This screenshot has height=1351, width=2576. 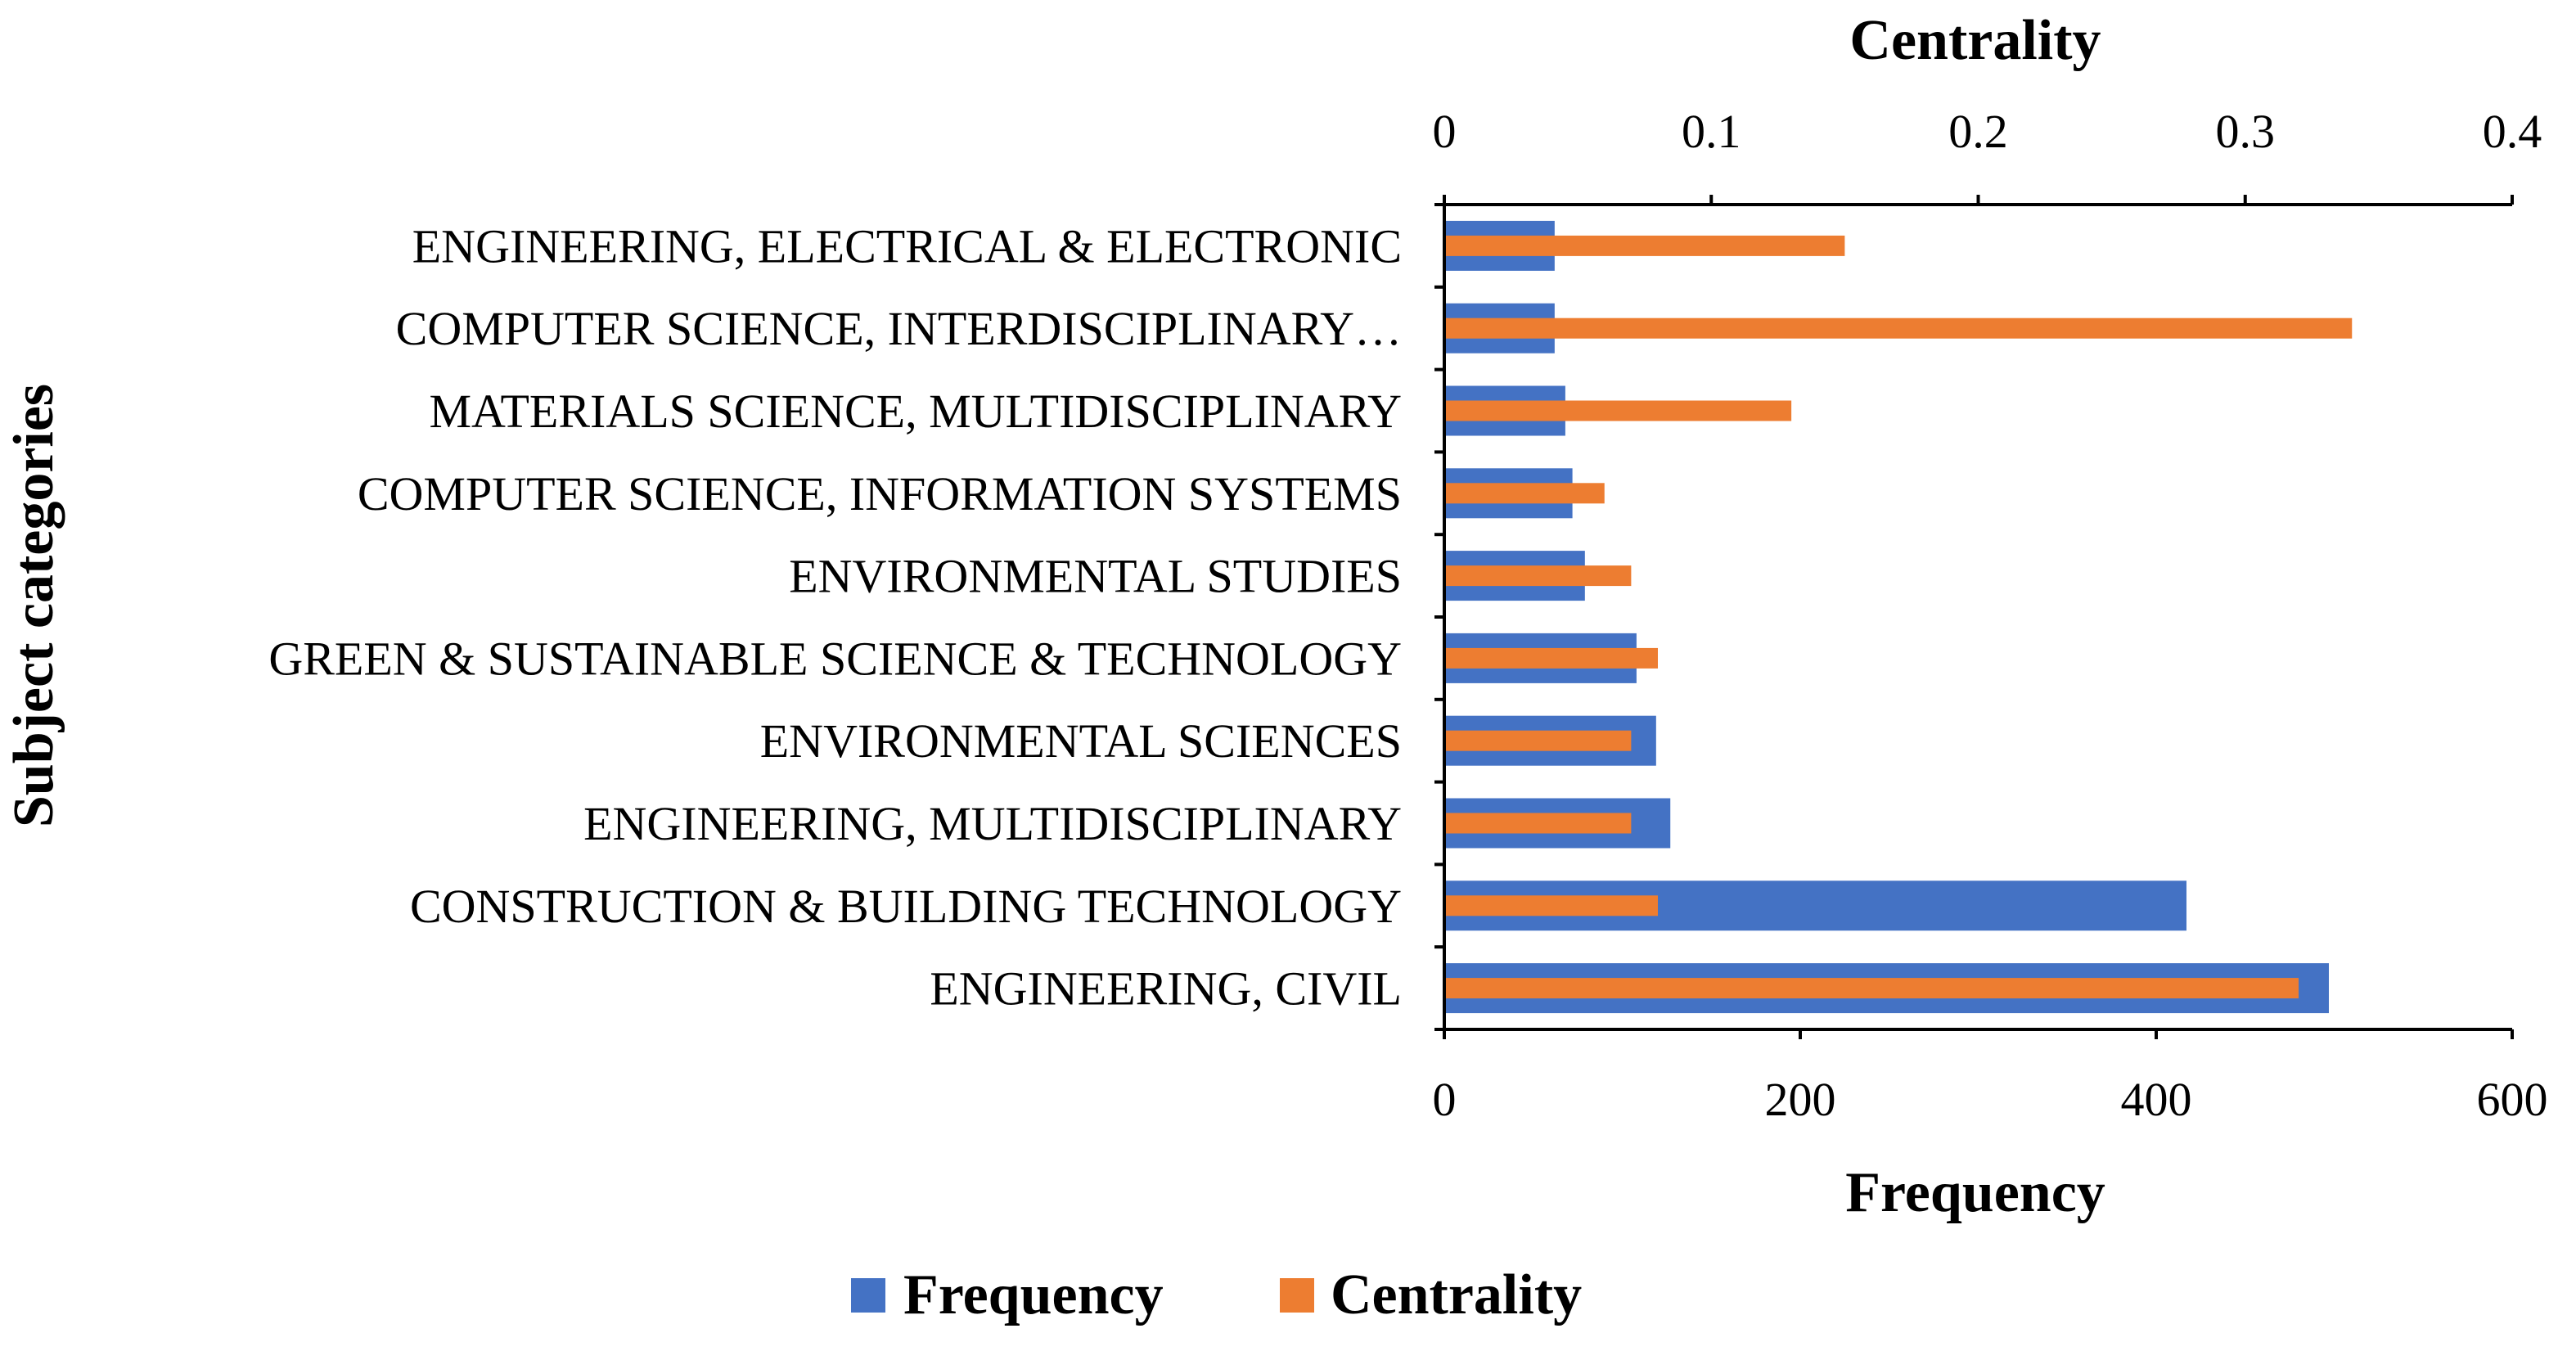 What do you see at coordinates (835, 658) in the screenshot?
I see `category-label: GREEN & SUSTAINABLE SCIENCE & TECHNOLOGY` at bounding box center [835, 658].